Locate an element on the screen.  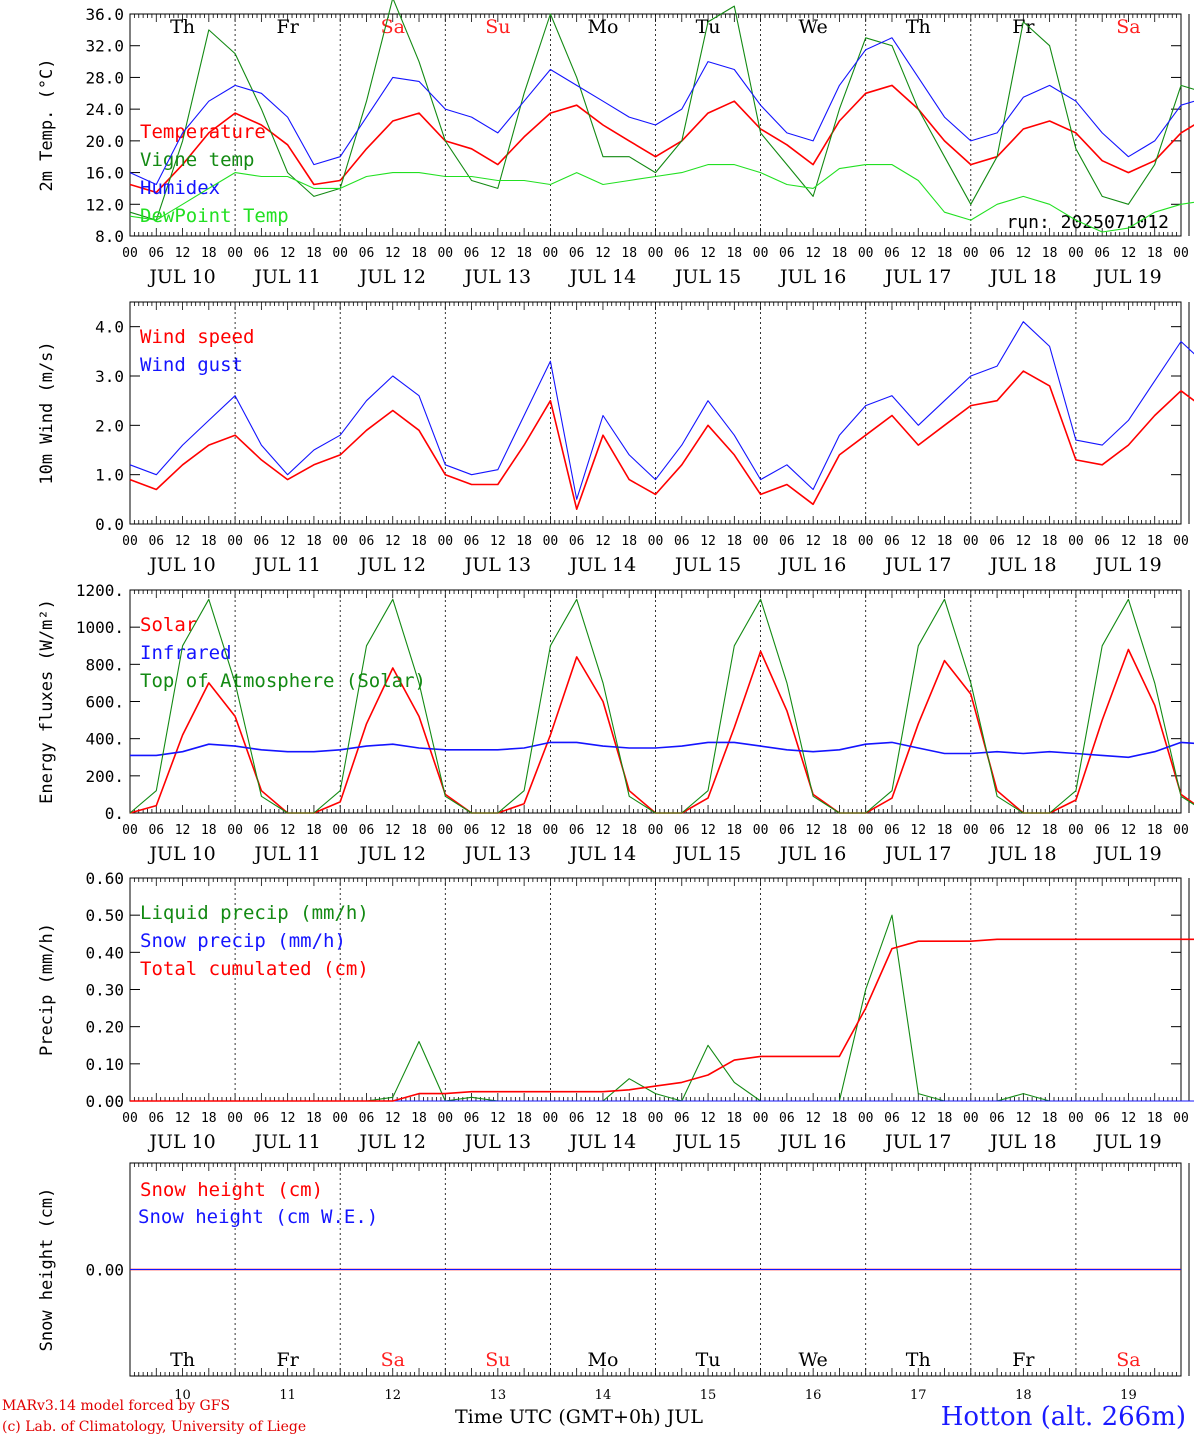
weekday-label: We is located at coordinates (813, 1360).